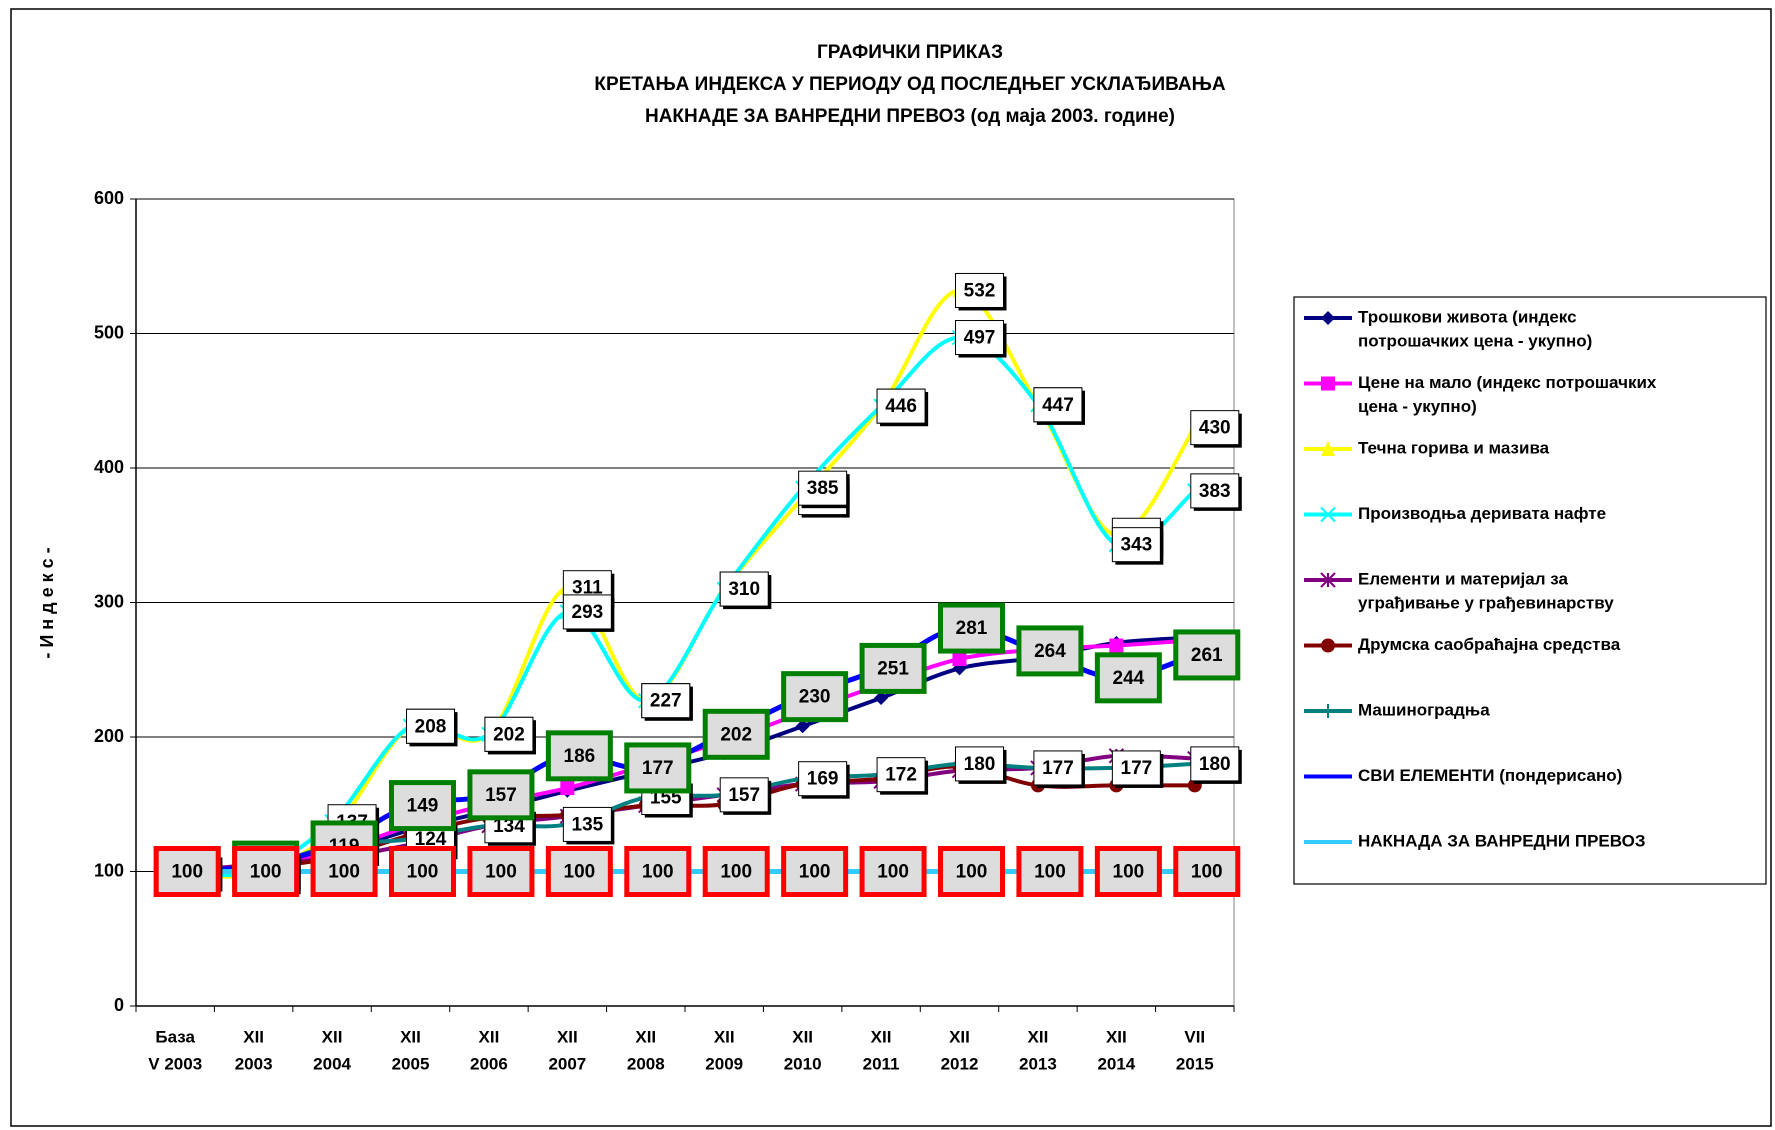  What do you see at coordinates (47, 602) in the screenshot?
I see `y-axis-label: - И н д е к с -` at bounding box center [47, 602].